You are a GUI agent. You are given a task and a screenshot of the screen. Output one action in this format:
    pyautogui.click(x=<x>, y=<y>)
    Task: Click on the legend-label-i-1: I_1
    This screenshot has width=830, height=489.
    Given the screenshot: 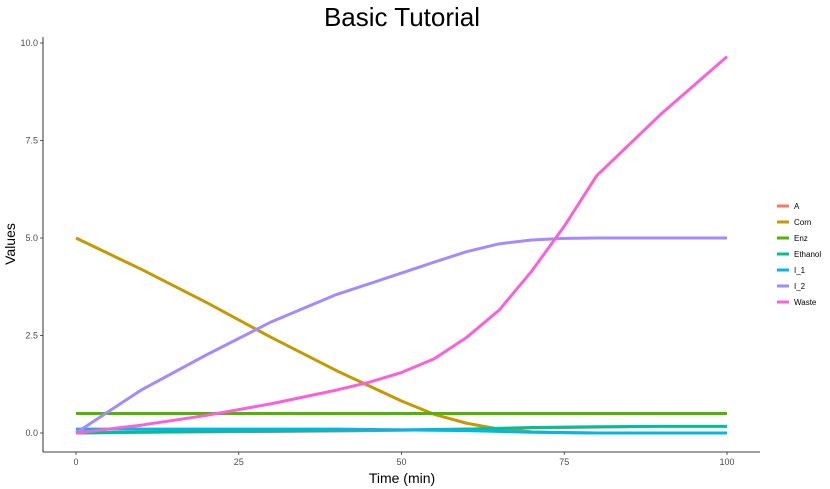 What is the action you would take?
    pyautogui.click(x=800, y=270)
    